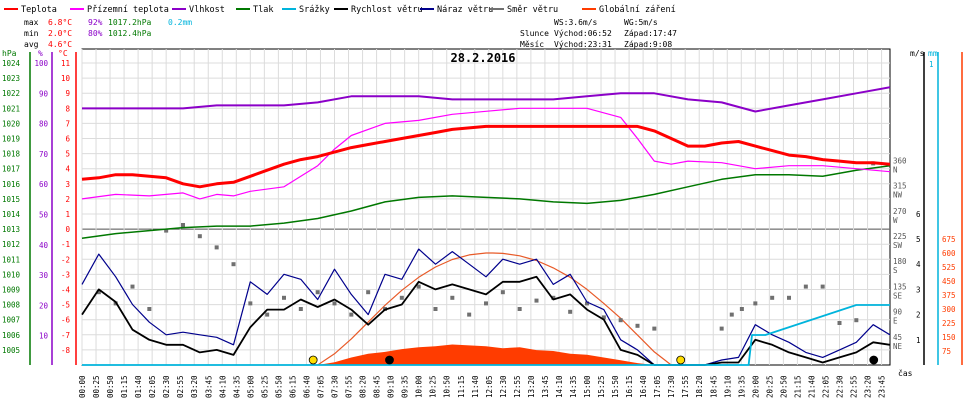  Describe the element at coordinates (905, 373) in the screenshot. I see `x-axis-label: čas` at that location.